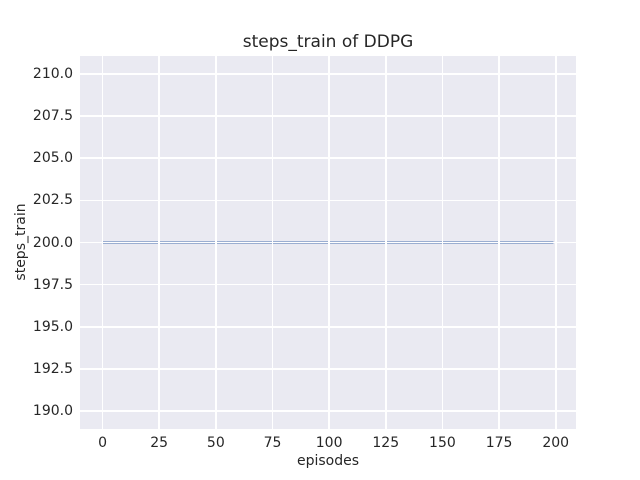 The height and width of the screenshot is (480, 640). I want to click on x-tick-label: 200, so click(556, 443).